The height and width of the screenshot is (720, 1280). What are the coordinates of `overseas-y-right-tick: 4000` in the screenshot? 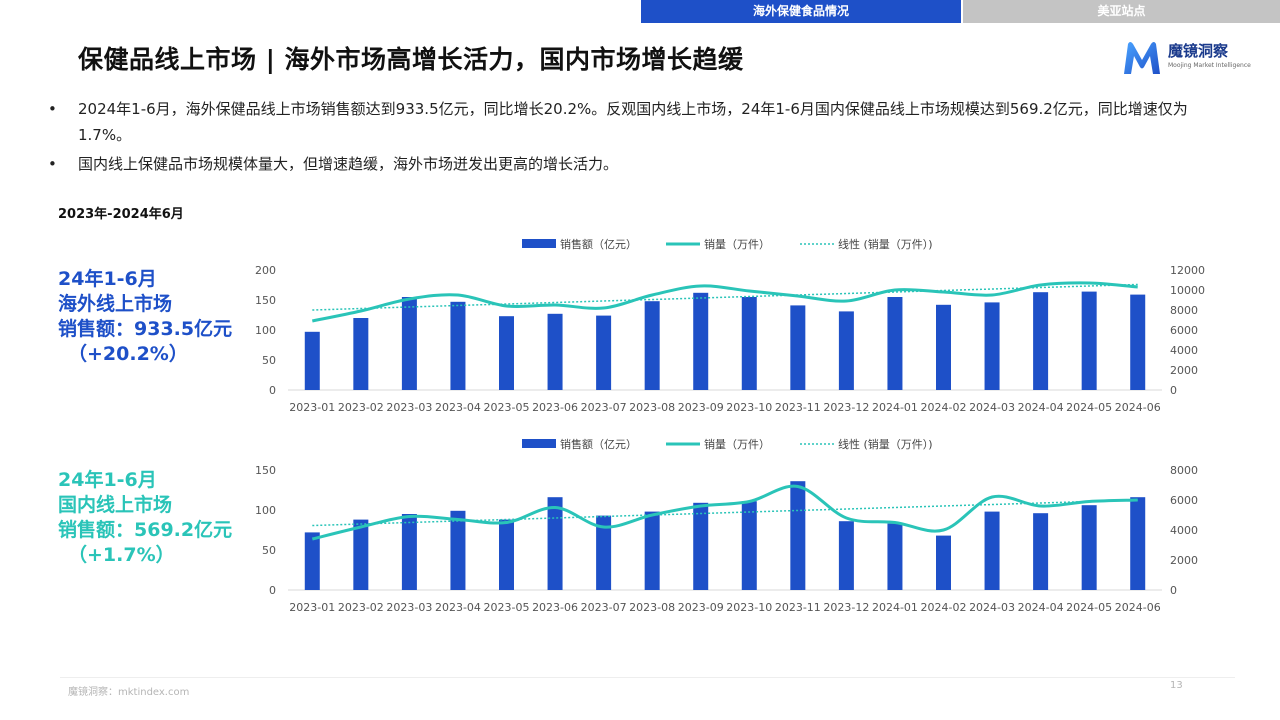 It's located at (1184, 350).